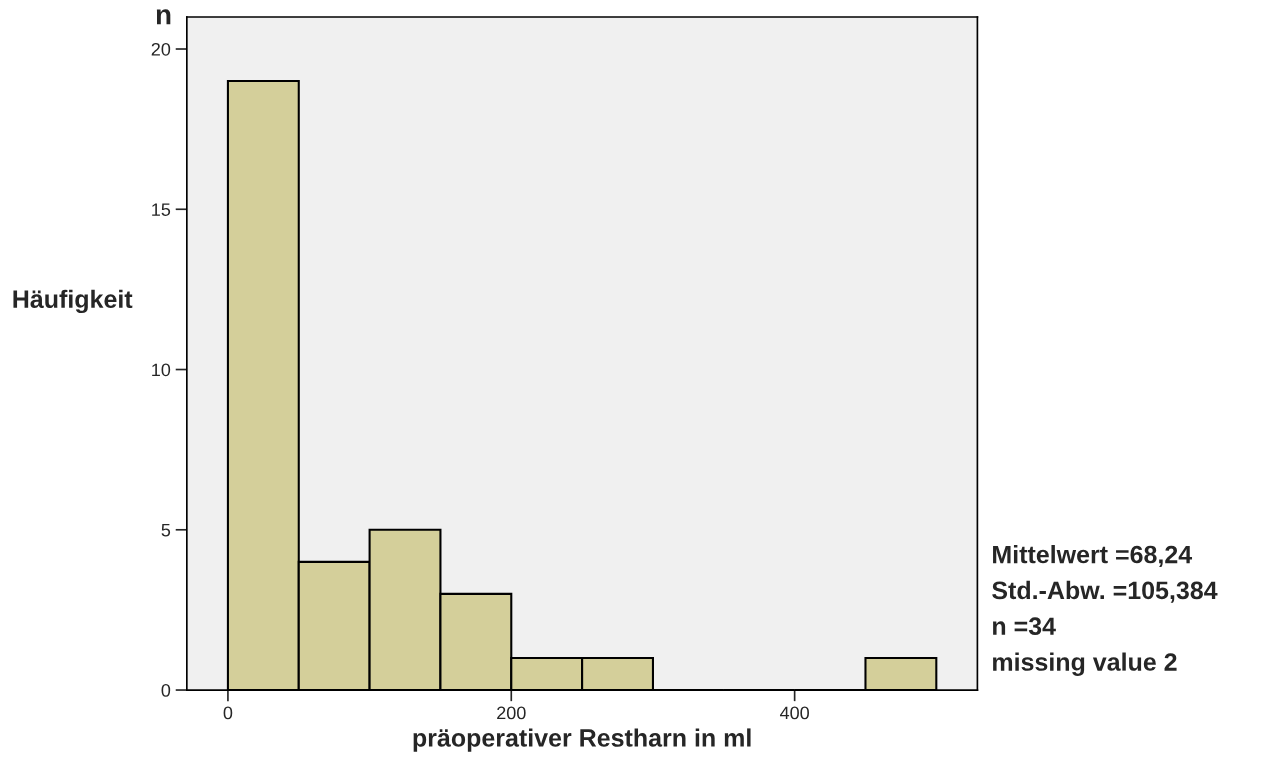  I want to click on x-tick-label: 200, so click(511, 713).